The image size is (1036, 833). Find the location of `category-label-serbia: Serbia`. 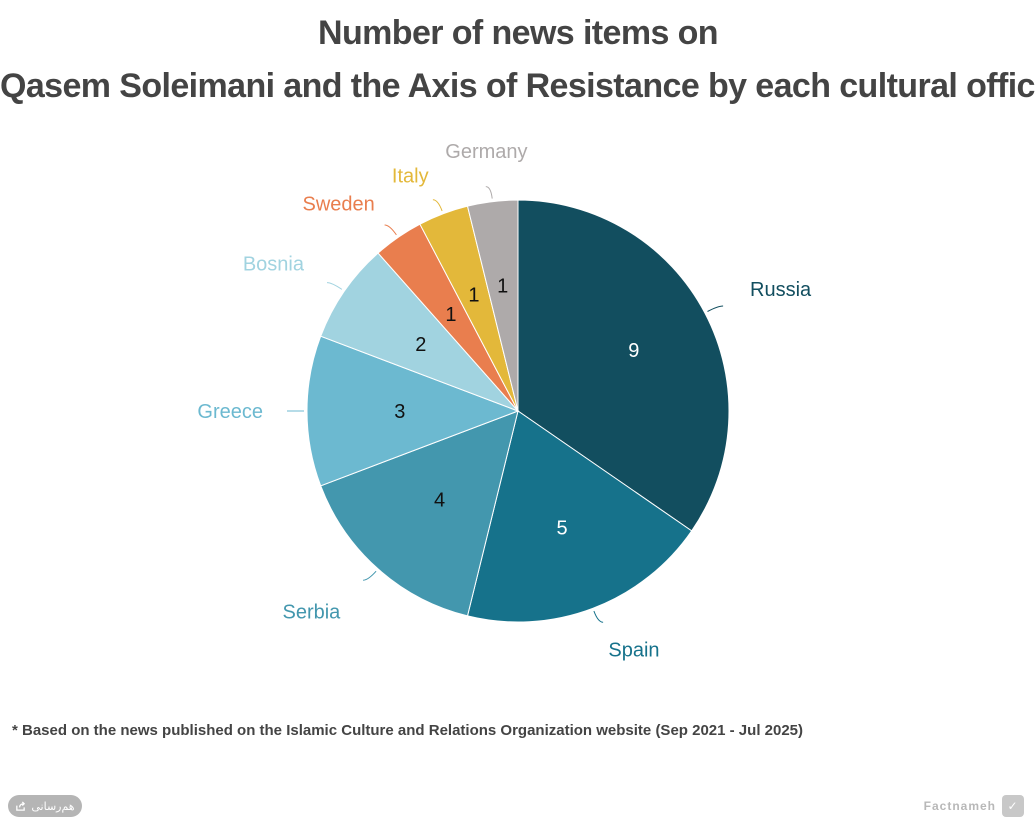

category-label-serbia: Serbia is located at coordinates (311, 613).